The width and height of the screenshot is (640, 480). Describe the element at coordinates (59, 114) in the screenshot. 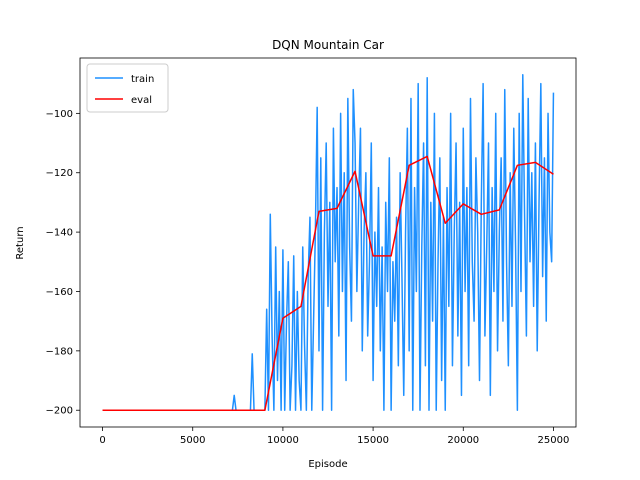

I see `y-tick-label: −100` at that location.